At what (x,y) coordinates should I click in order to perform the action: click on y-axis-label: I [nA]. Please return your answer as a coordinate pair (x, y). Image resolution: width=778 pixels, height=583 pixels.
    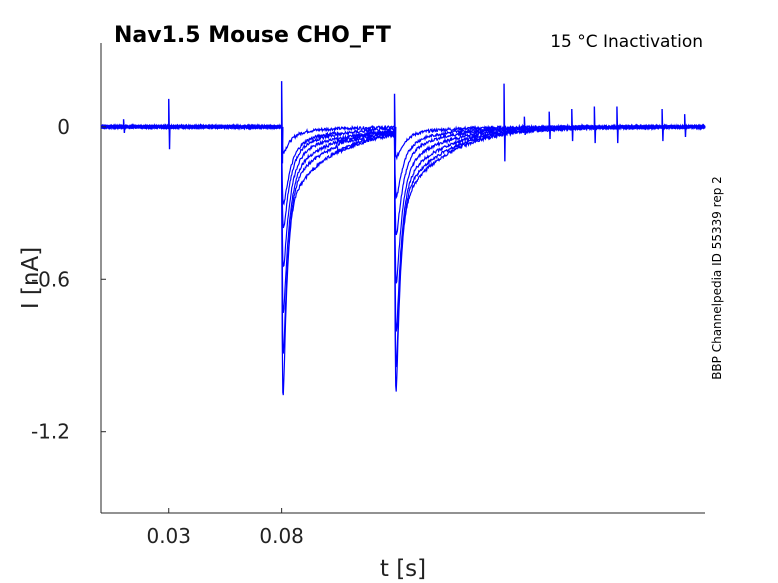
    Looking at the image, I should click on (31, 278).